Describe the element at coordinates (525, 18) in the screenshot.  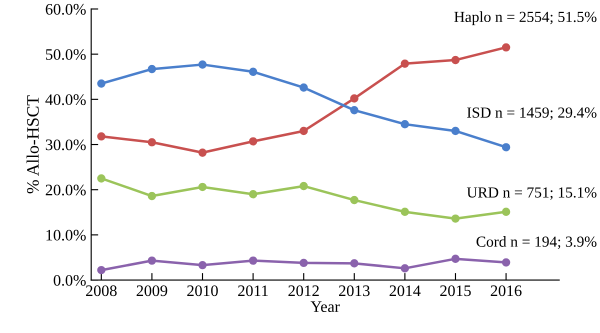
I see `text: Haplo n = 2554; 51.5%` at that location.